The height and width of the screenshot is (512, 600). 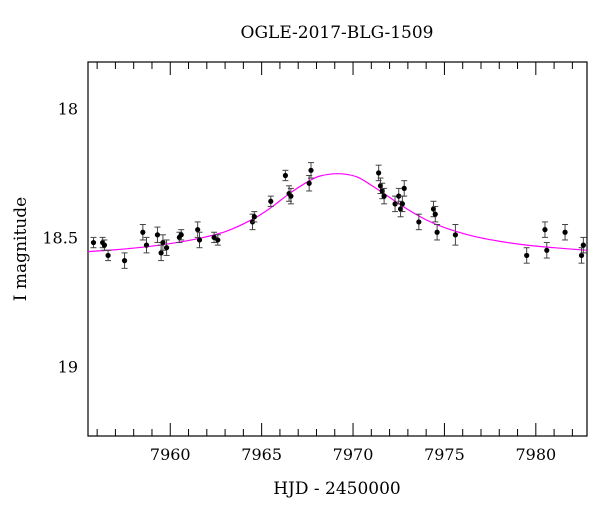 I want to click on x-tick-label: 7980, so click(x=535, y=454).